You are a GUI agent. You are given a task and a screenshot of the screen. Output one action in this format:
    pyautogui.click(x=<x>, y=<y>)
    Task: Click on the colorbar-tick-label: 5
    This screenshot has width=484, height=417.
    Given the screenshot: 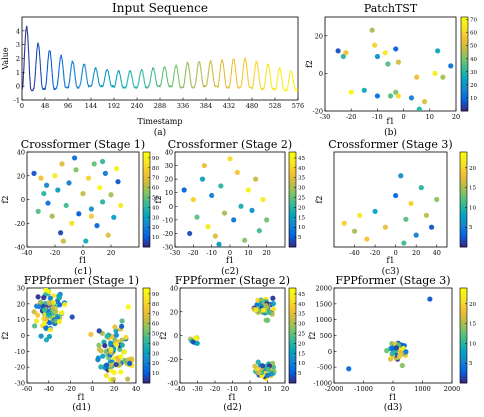 What is the action you would take?
    pyautogui.click(x=471, y=228)
    